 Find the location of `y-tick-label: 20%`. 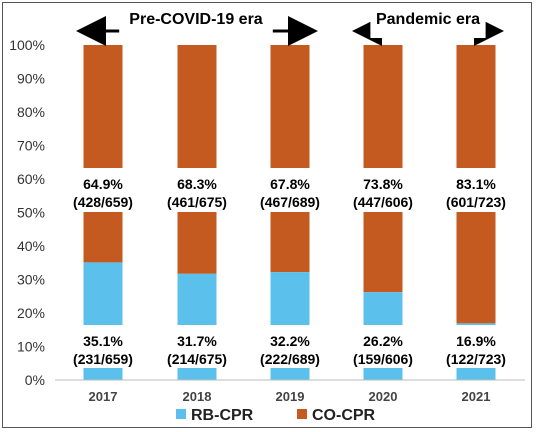

y-tick-label: 20% is located at coordinates (31, 313).